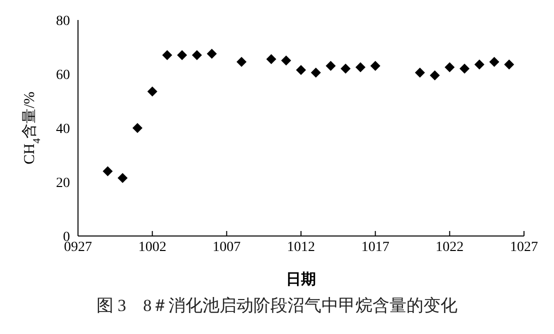 The width and height of the screenshot is (554, 334). Describe the element at coordinates (226, 247) in the screenshot. I see `x-tick-label: 1007` at that location.